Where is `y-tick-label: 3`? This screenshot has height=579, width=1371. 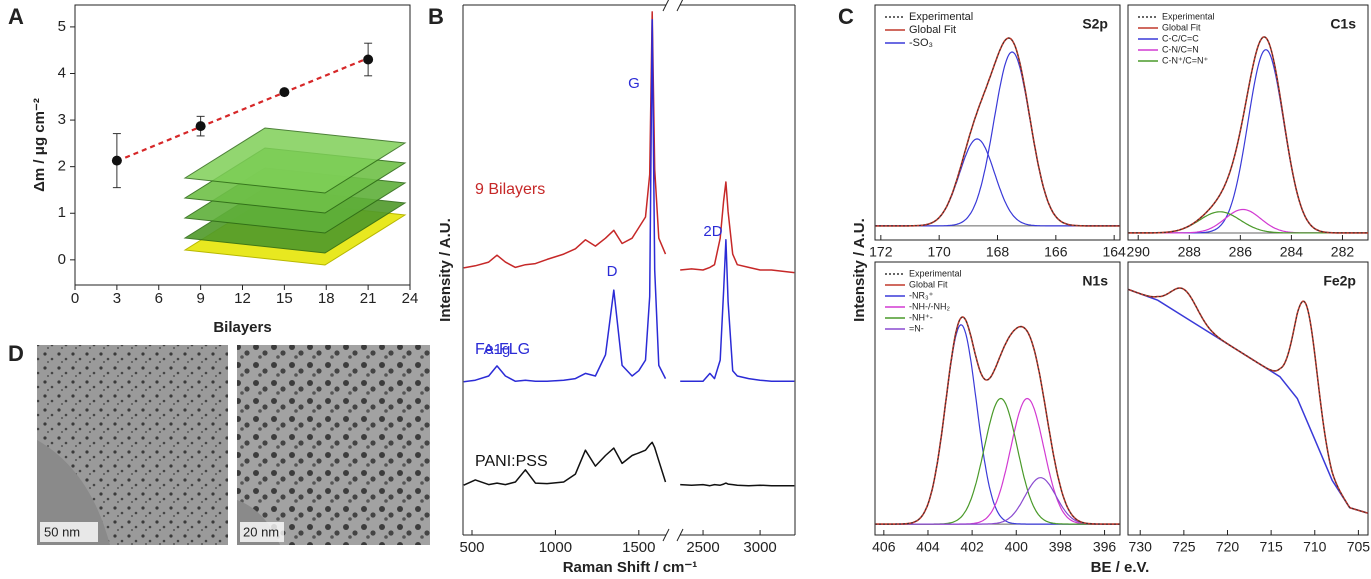 y-tick-label: 3 is located at coordinates (62, 119).